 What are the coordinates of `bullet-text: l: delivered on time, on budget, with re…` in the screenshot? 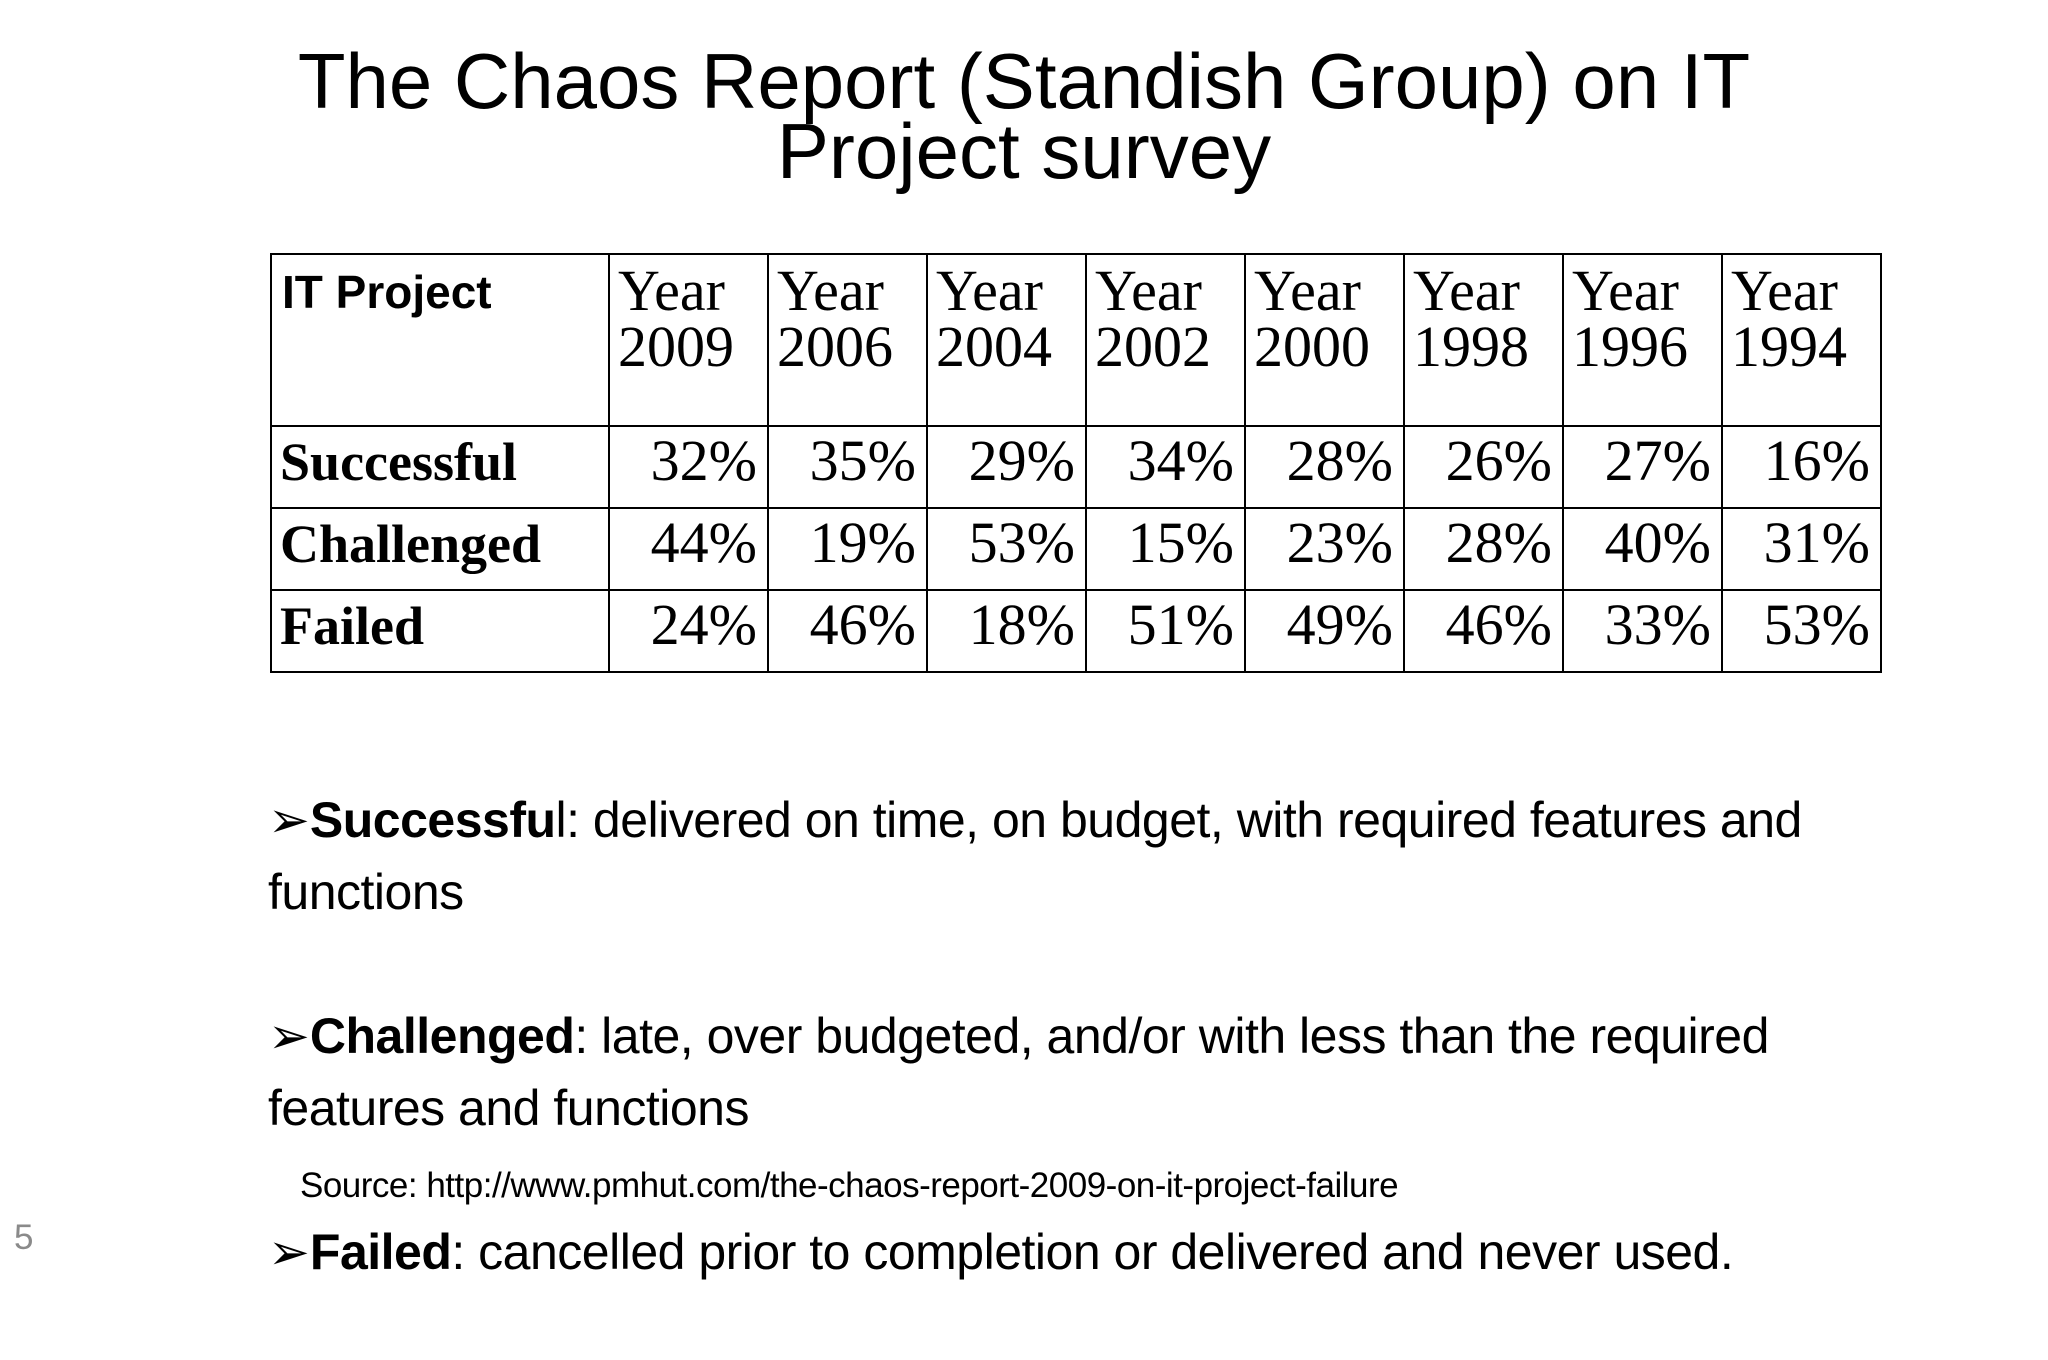 It's located at (1035, 856).